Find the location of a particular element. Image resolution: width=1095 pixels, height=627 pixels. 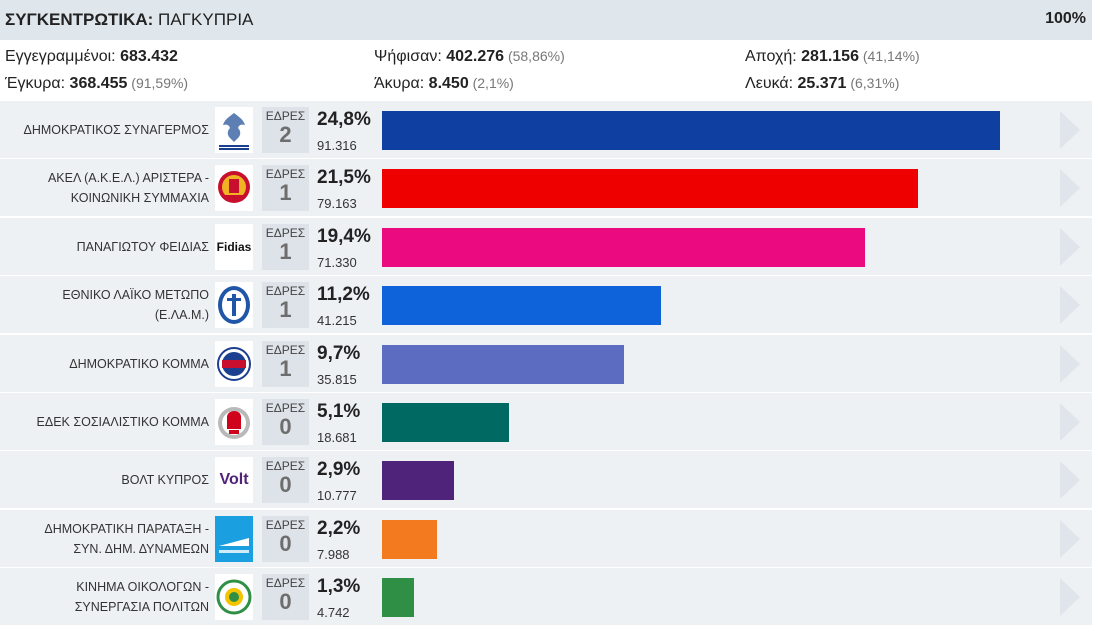

party-row: ΕΔΕΚ ΣΟΣΙΑΛΙΣΤΙΚΟ ΚΟΜΜΑ ΕΔΡΕΣ 0 5,1% 18.681 is located at coordinates (546, 421).